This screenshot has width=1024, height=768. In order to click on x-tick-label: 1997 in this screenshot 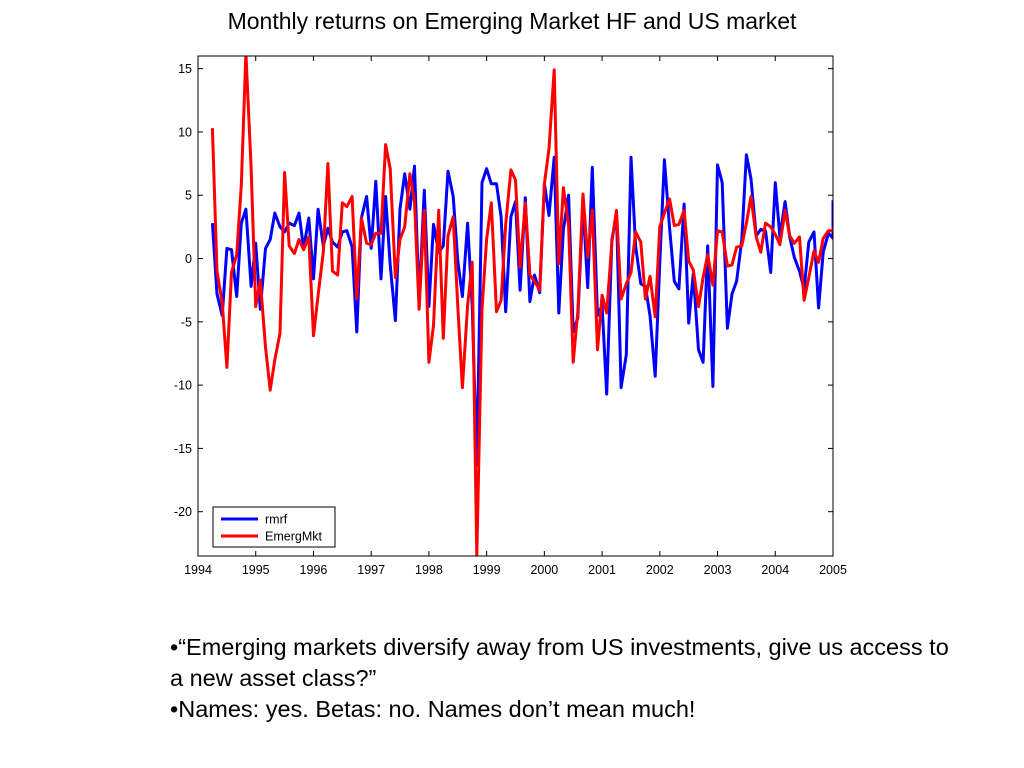, I will do `click(371, 570)`.